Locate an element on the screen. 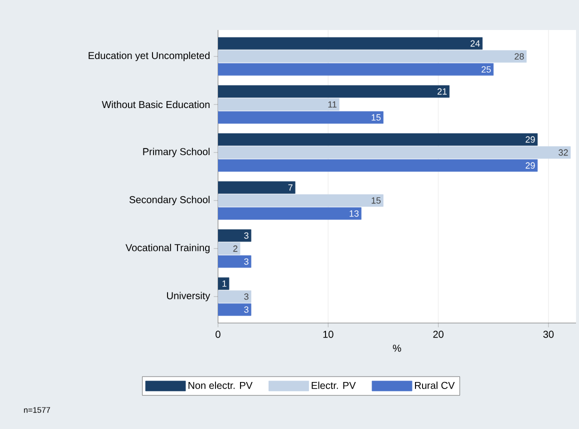 Image resolution: width=579 pixels, height=429 pixels. data-label: 24 is located at coordinates (475, 43).